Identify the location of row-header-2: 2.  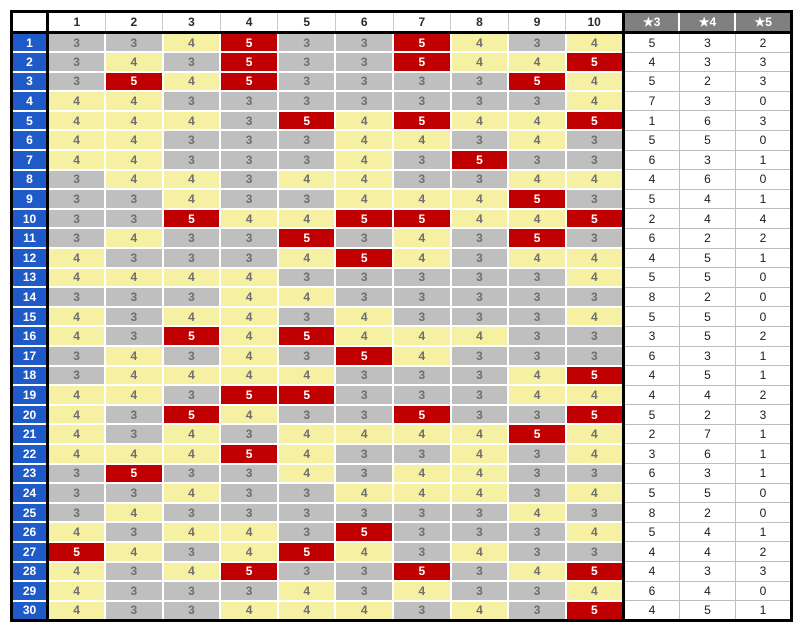
(29, 62).